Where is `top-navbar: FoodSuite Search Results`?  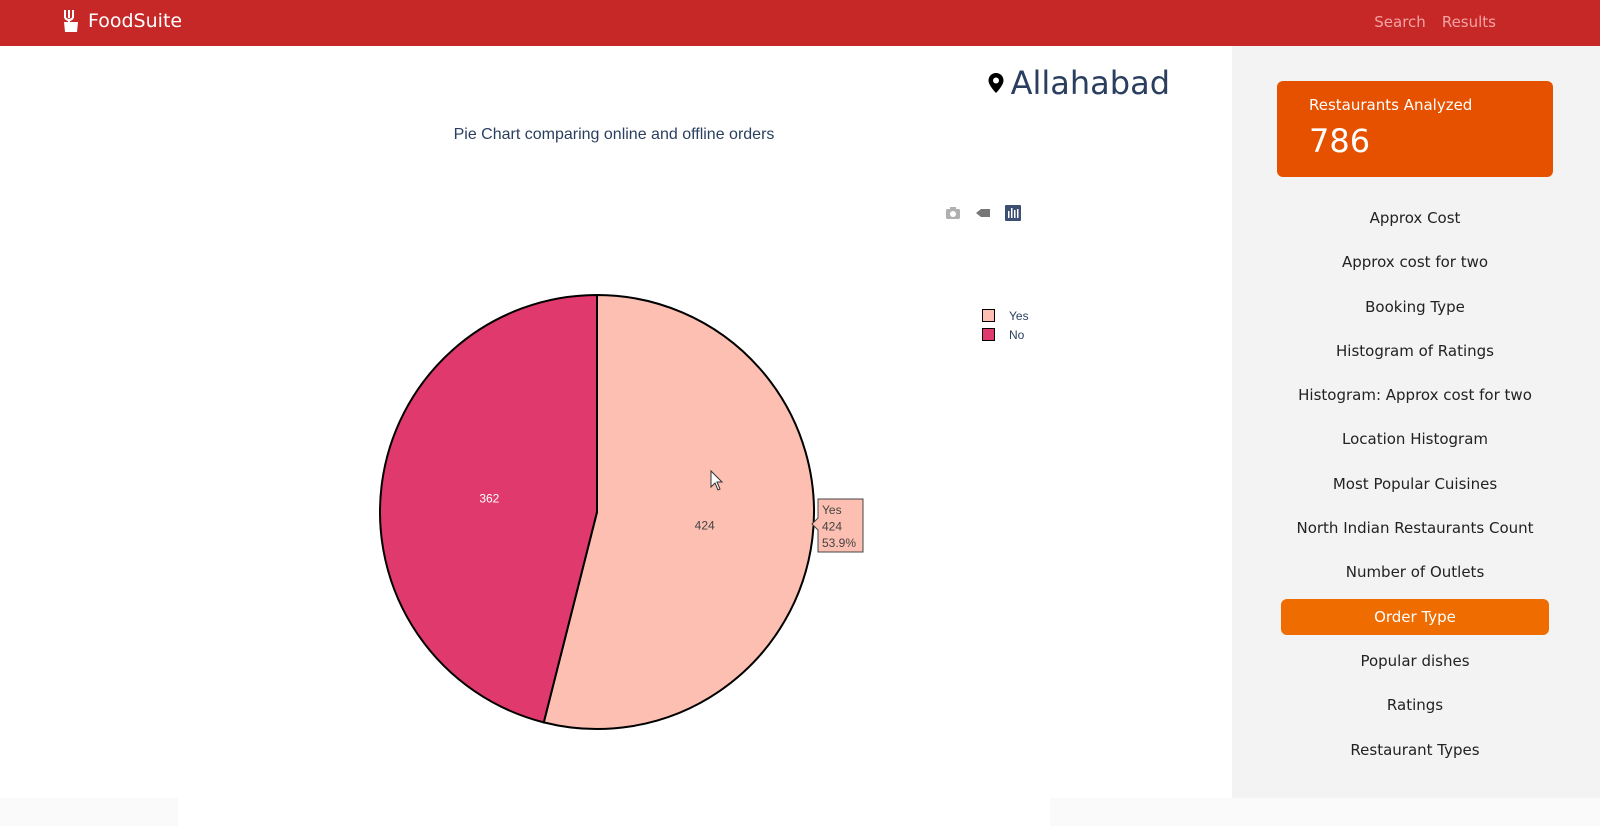
top-navbar: FoodSuite Search Results is located at coordinates (800, 23).